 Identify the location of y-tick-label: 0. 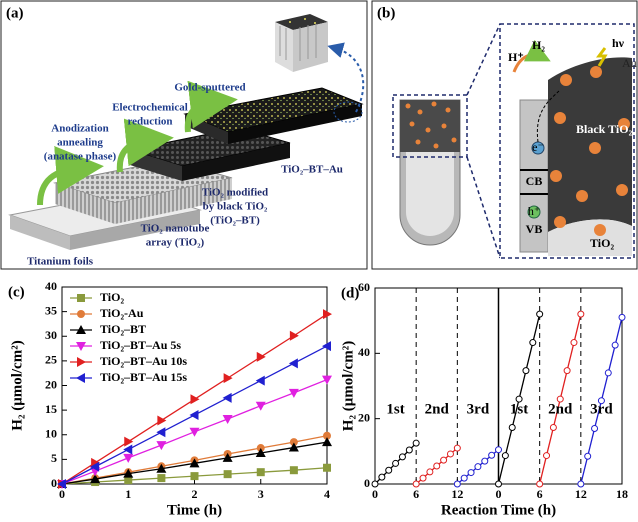
(367, 483).